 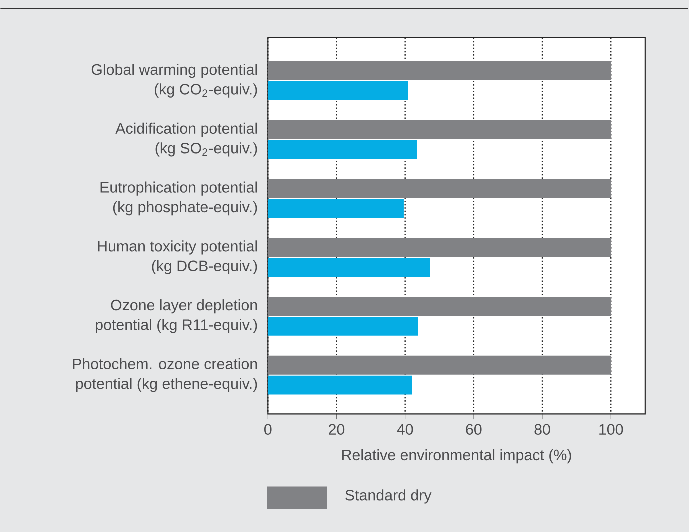 I want to click on x-tick-label: 0, so click(x=268, y=429).